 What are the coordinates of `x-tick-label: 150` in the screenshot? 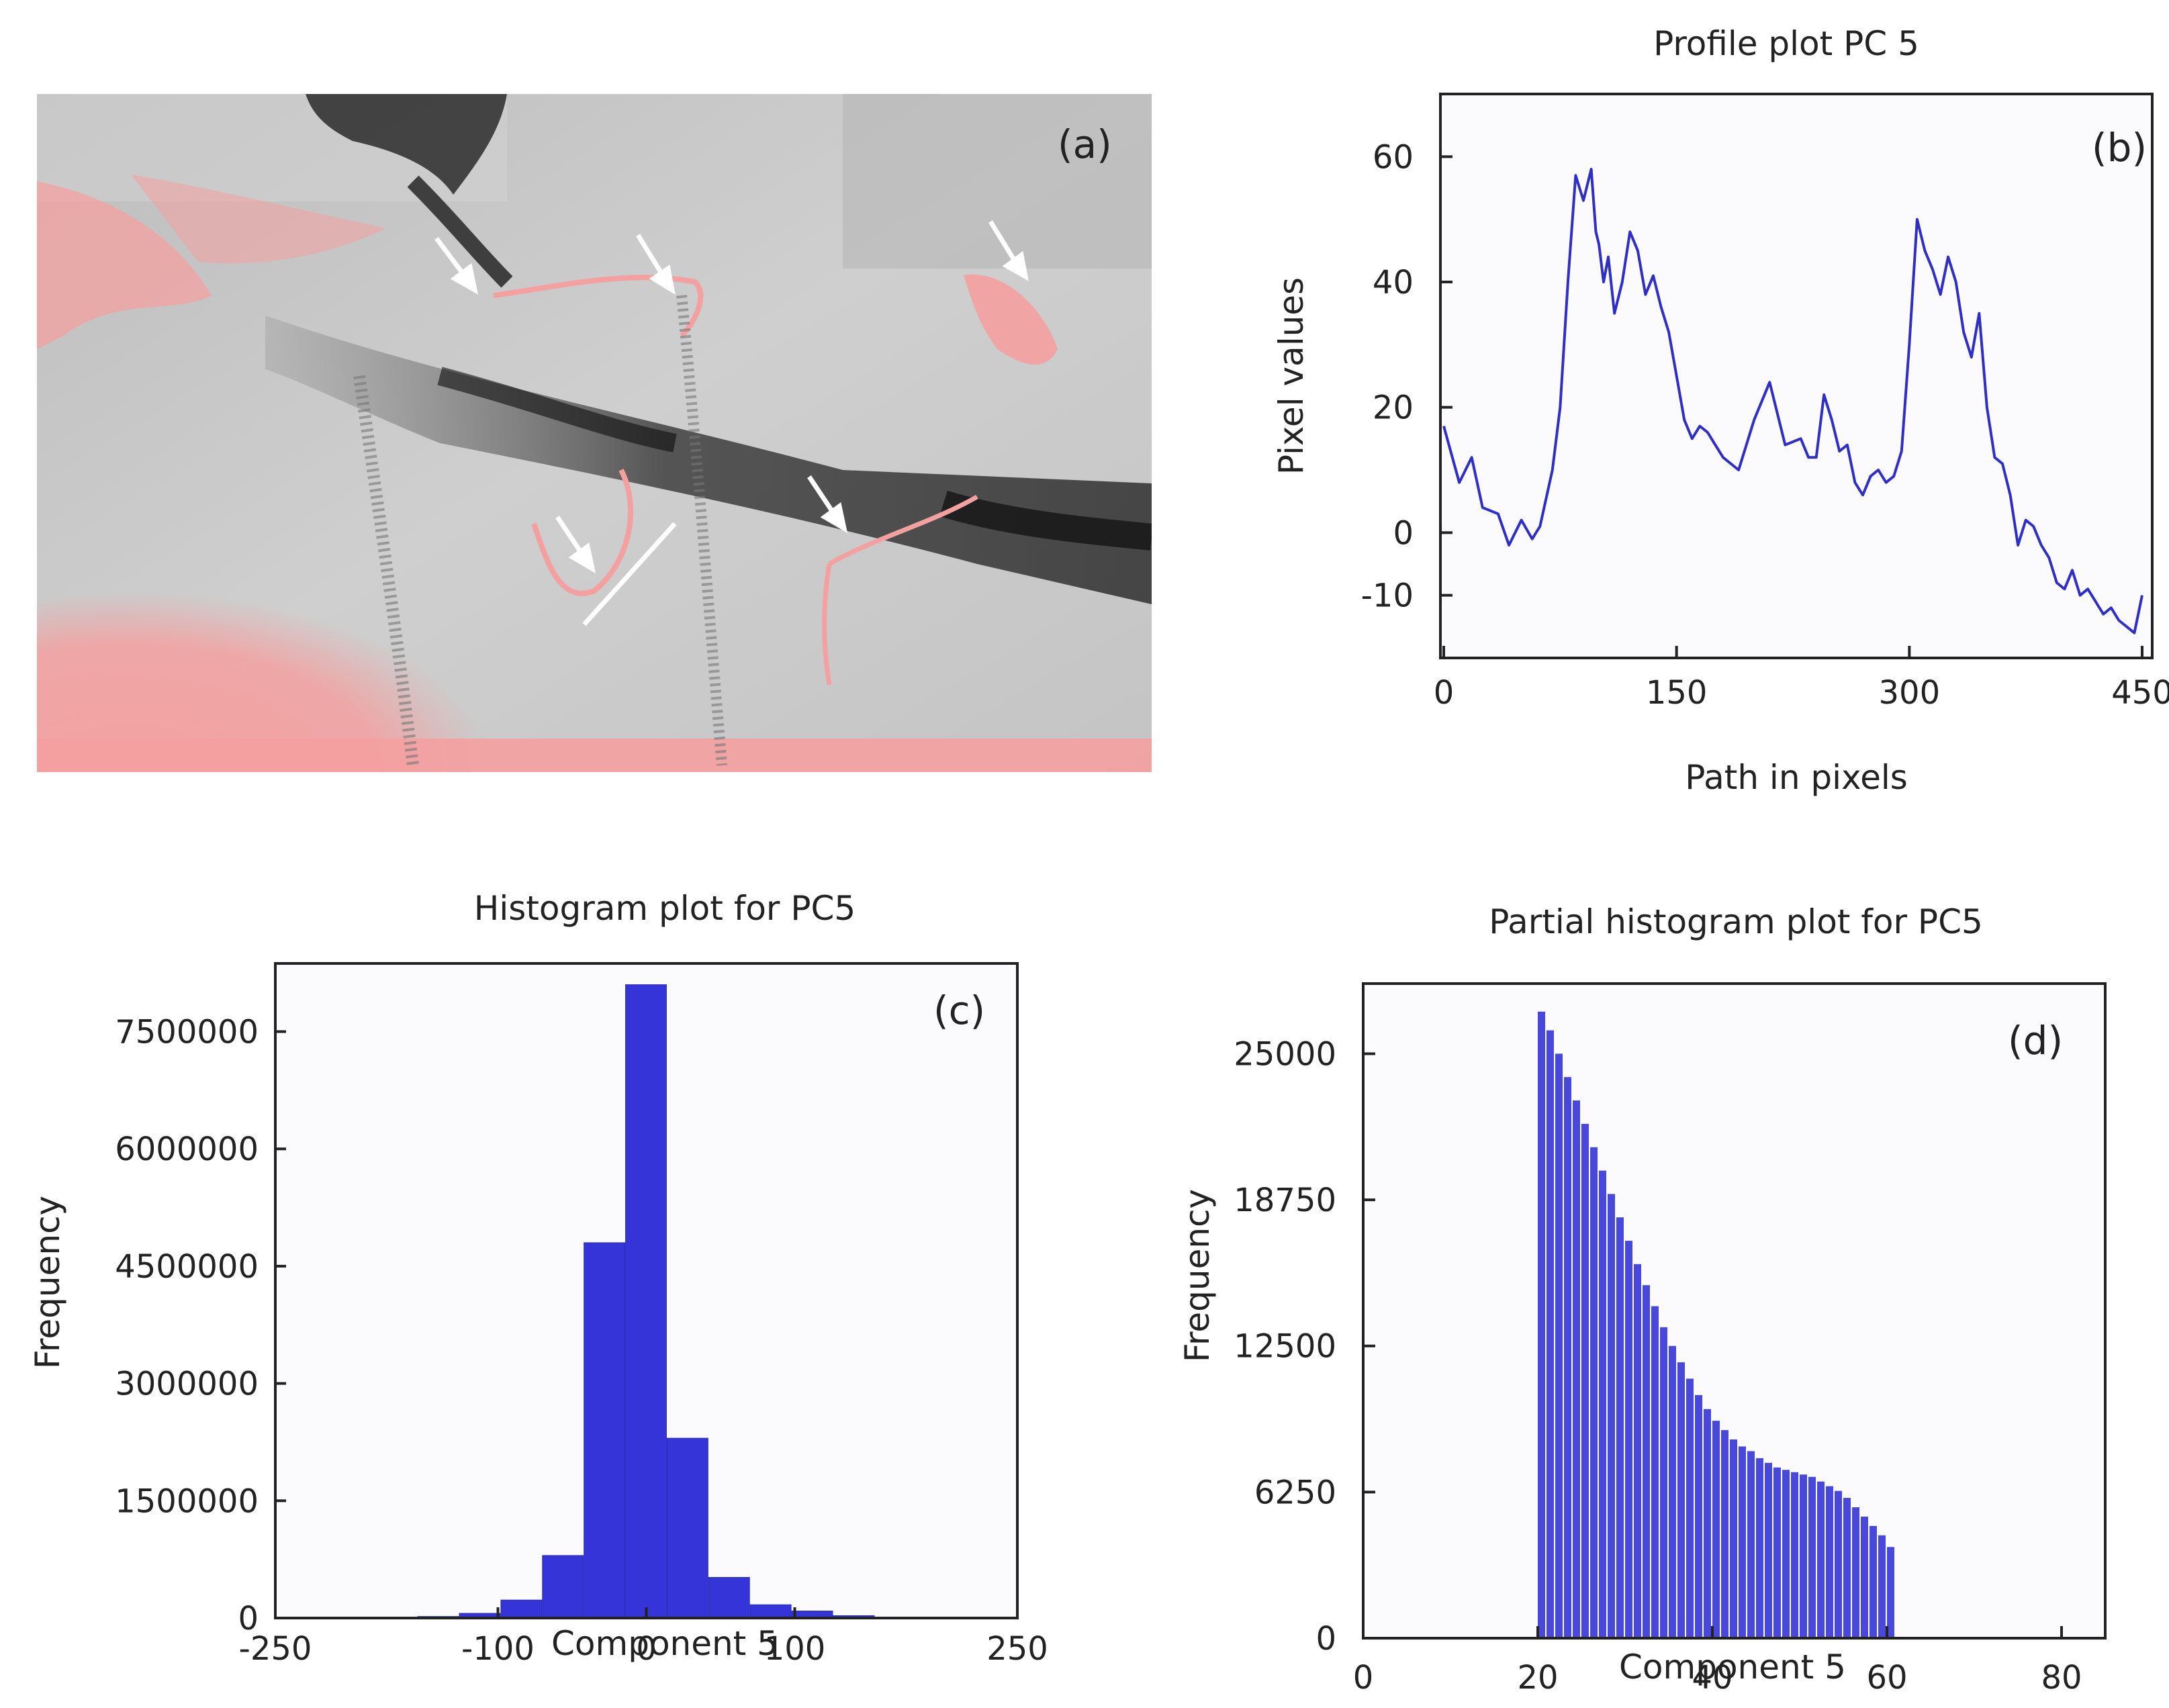 It's located at (1677, 693).